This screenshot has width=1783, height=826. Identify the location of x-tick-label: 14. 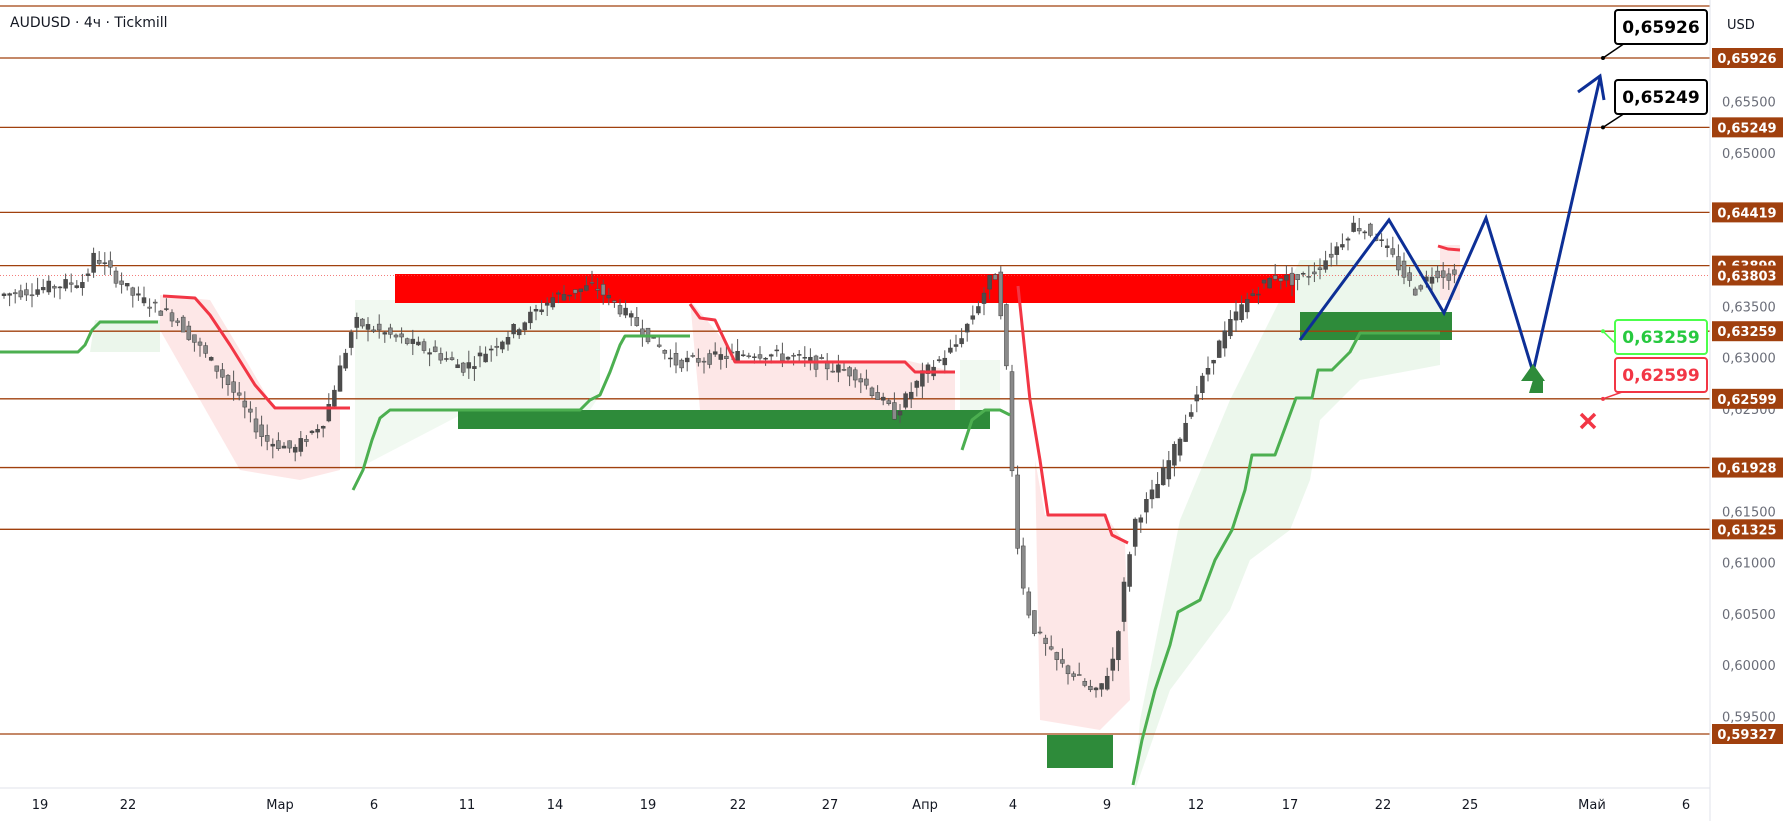
(555, 805).